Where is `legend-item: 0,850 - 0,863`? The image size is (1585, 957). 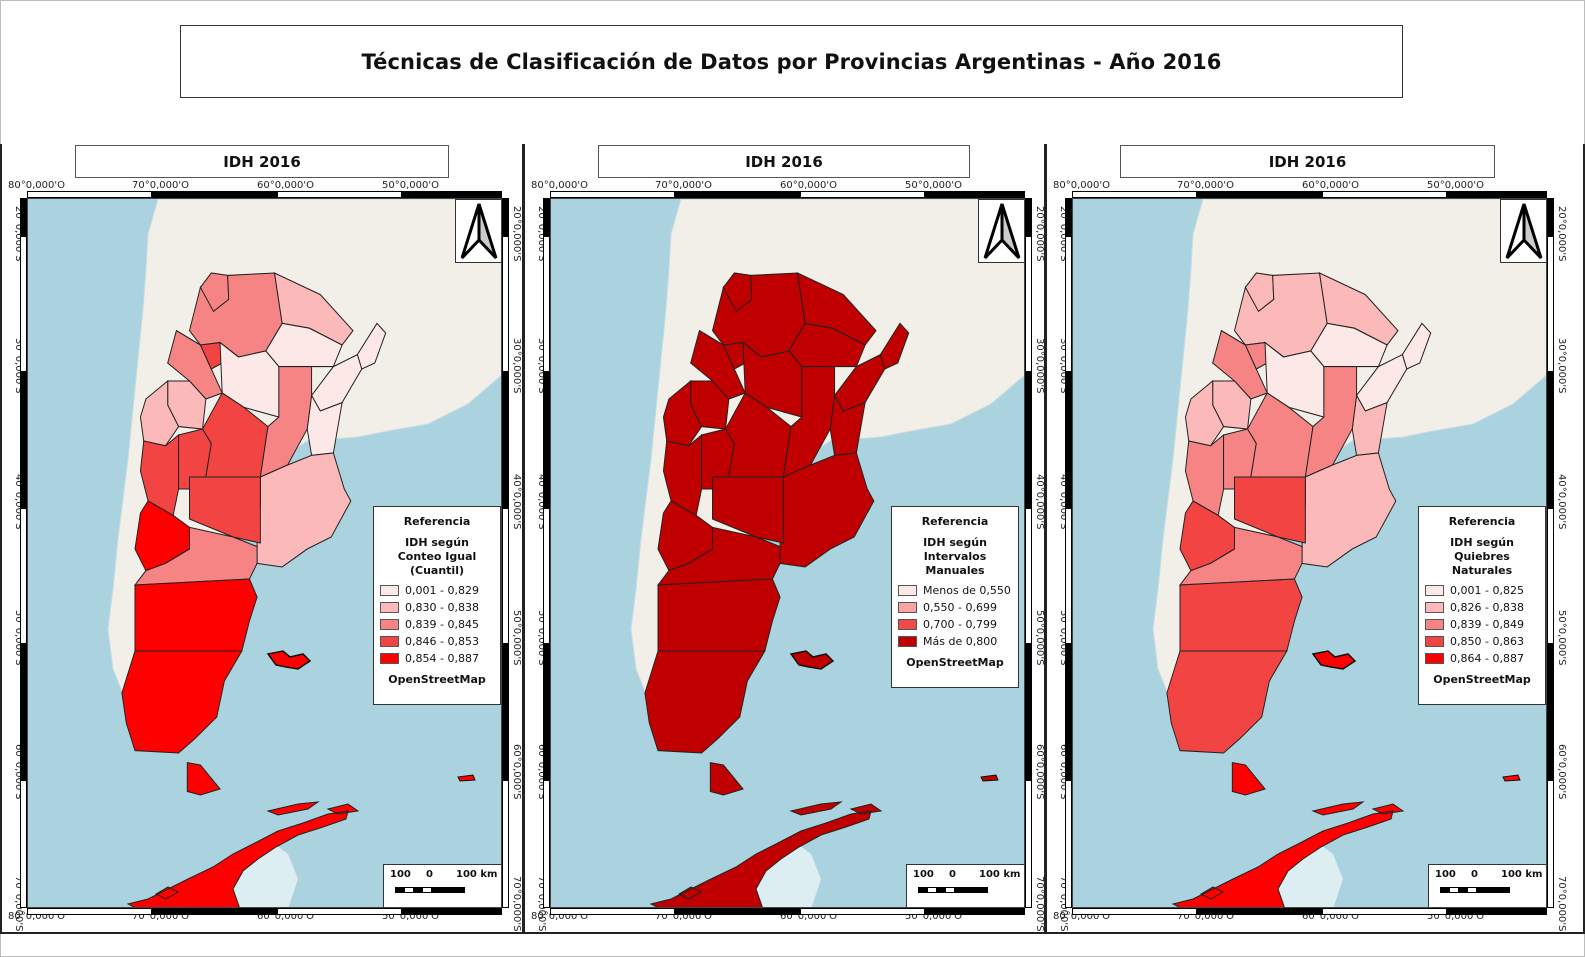 legend-item: 0,850 - 0,863 is located at coordinates (1482, 641).